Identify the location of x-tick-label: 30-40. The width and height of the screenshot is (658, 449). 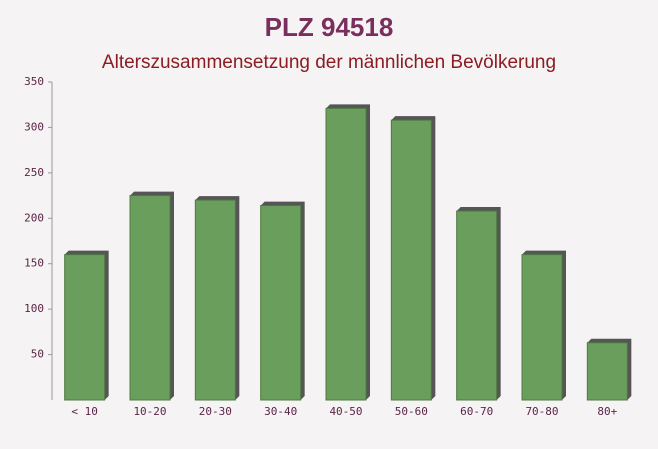
(280, 411).